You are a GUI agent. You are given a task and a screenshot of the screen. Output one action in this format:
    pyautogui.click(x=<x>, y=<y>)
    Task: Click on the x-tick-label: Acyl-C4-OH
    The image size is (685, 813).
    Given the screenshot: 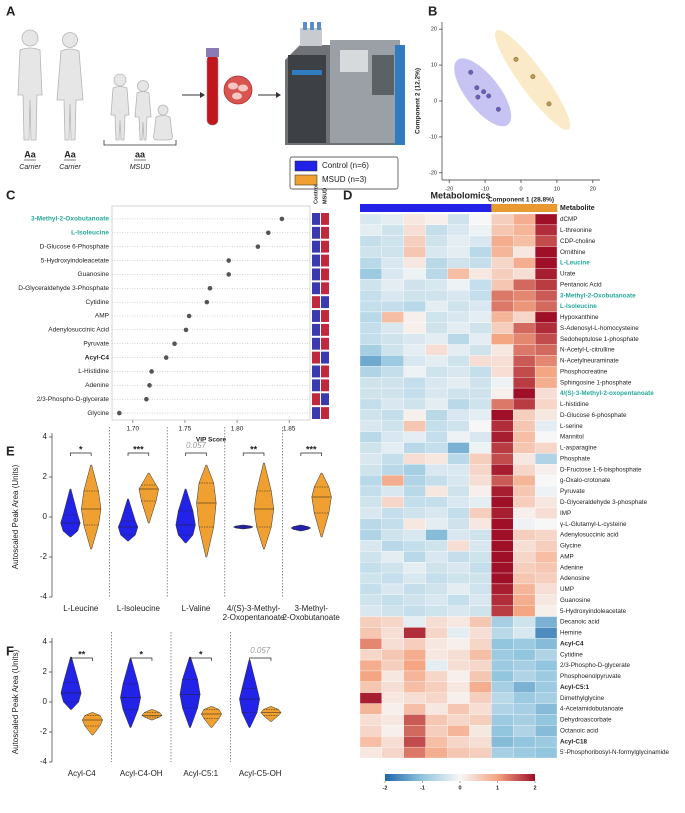 What is the action you would take?
    pyautogui.click(x=141, y=773)
    